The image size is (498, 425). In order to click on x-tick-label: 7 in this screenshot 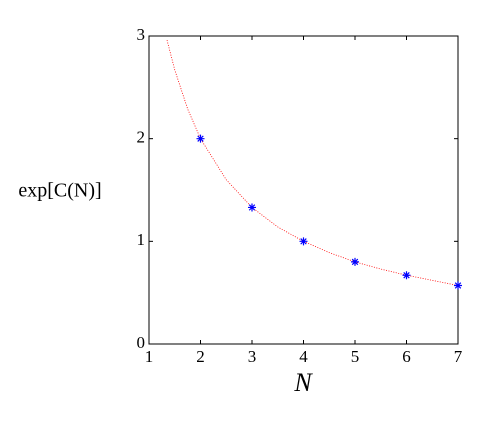, I will do `click(458, 356)`.